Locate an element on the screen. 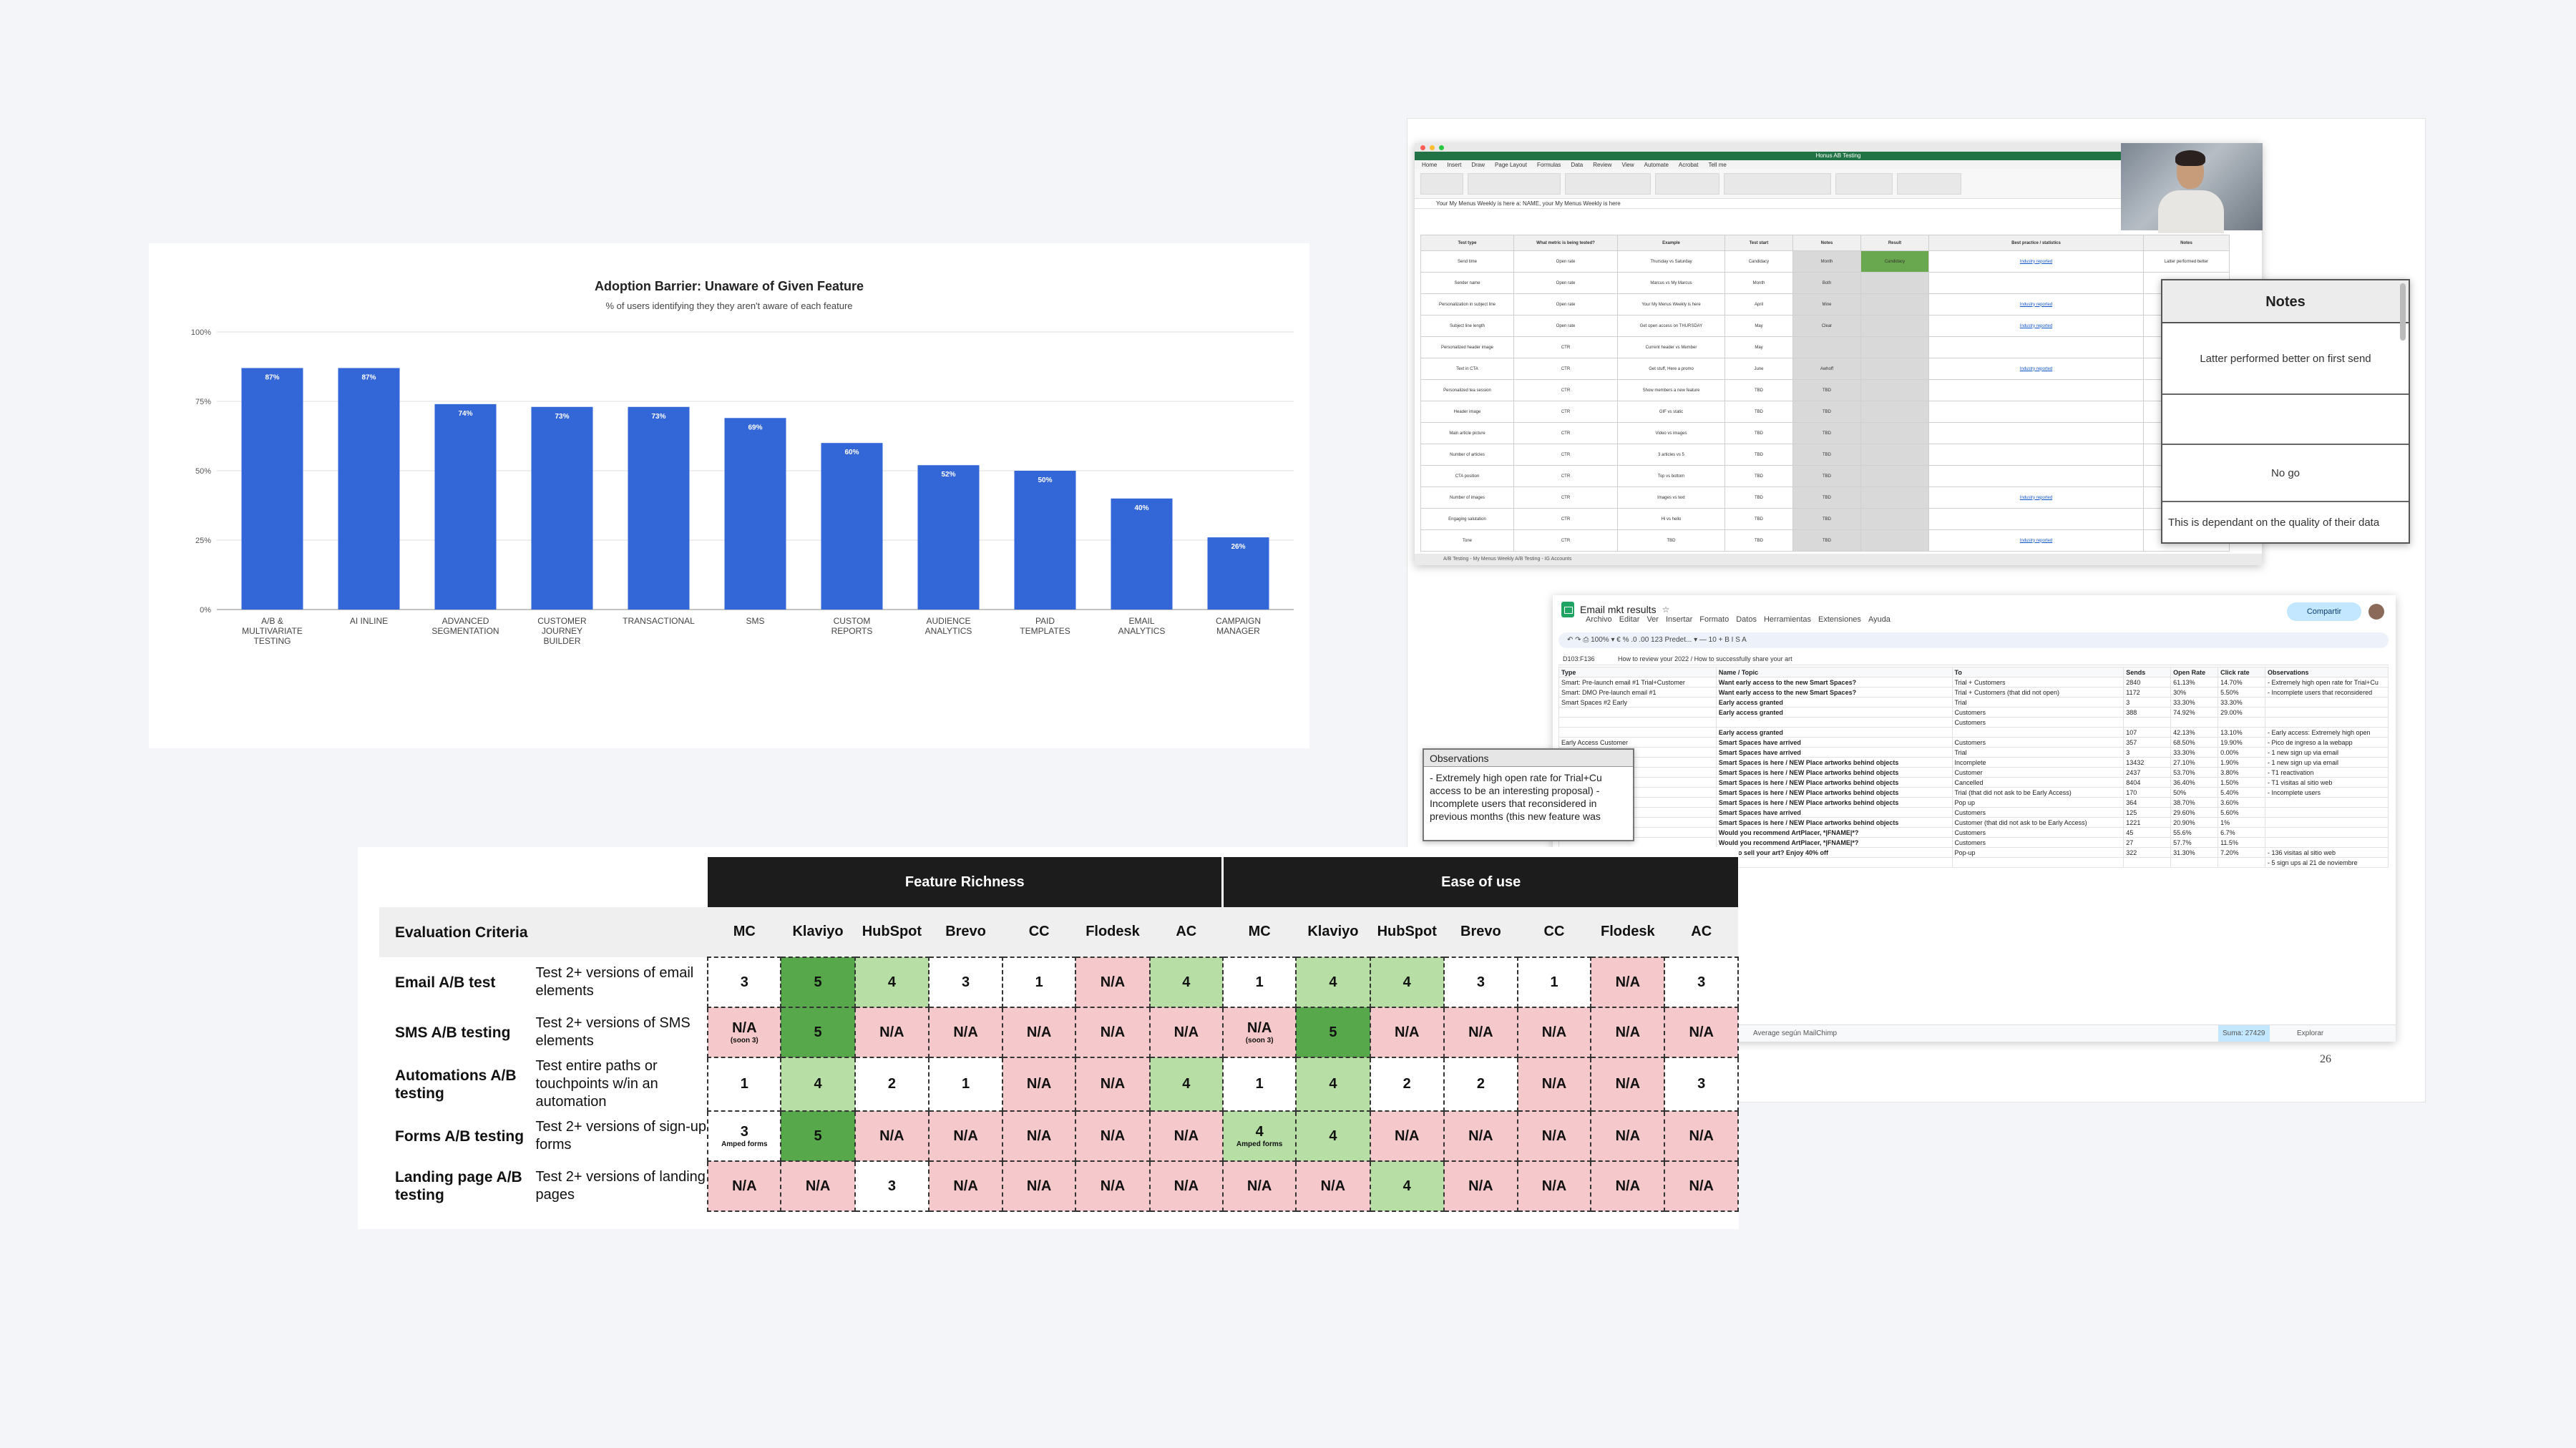  excel-cell: Video vs images is located at coordinates (1671, 433).